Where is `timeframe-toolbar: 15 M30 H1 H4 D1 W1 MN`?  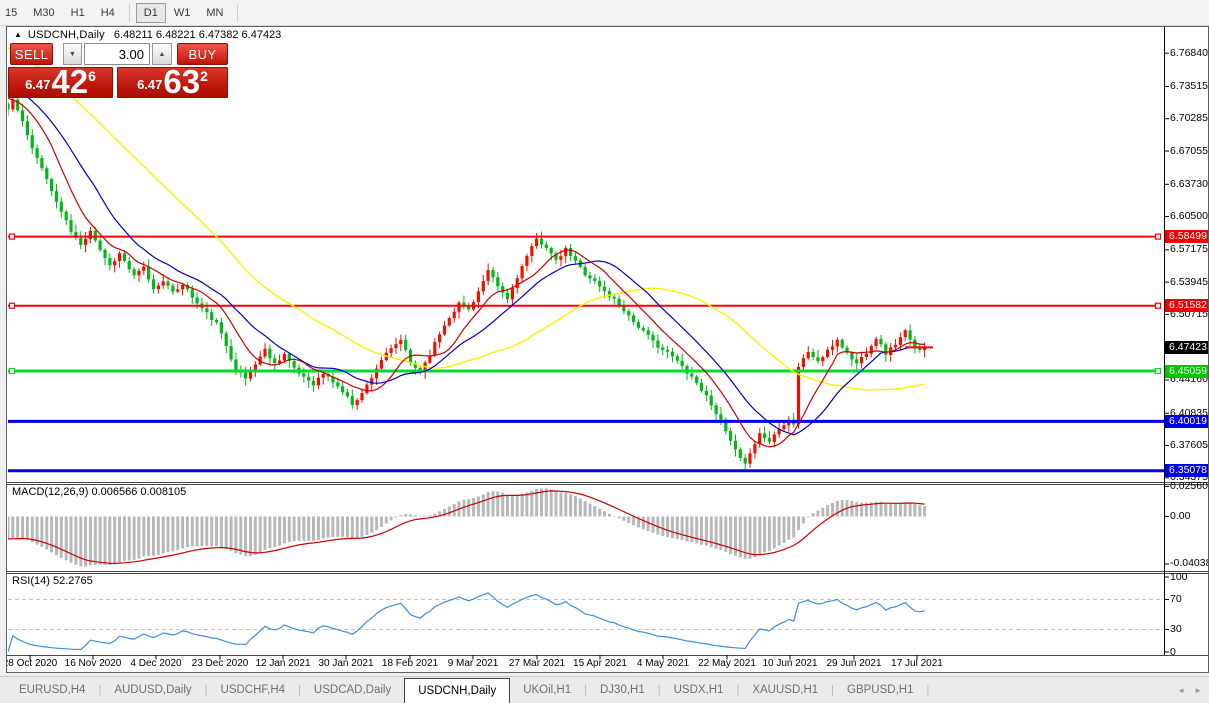 timeframe-toolbar: 15 M30 H1 H4 D1 W1 MN is located at coordinates (604, 13).